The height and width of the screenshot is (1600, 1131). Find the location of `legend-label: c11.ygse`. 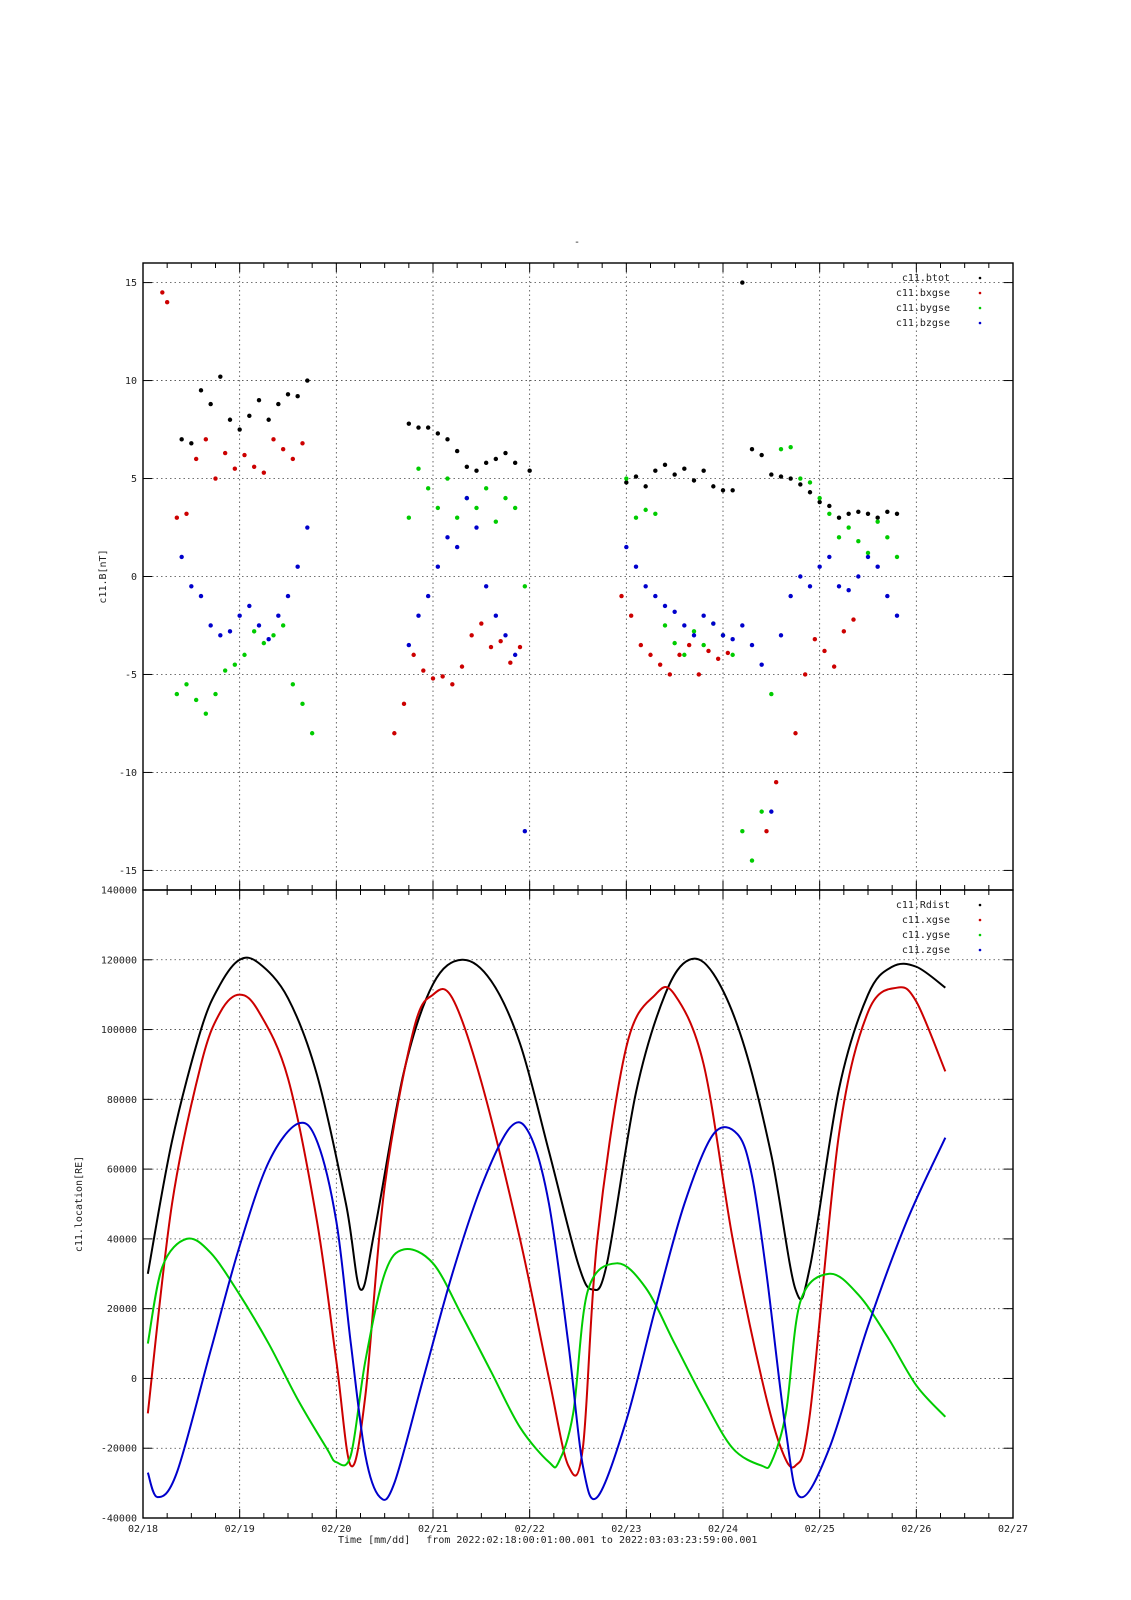

legend-label: c11.ygse is located at coordinates (926, 935).